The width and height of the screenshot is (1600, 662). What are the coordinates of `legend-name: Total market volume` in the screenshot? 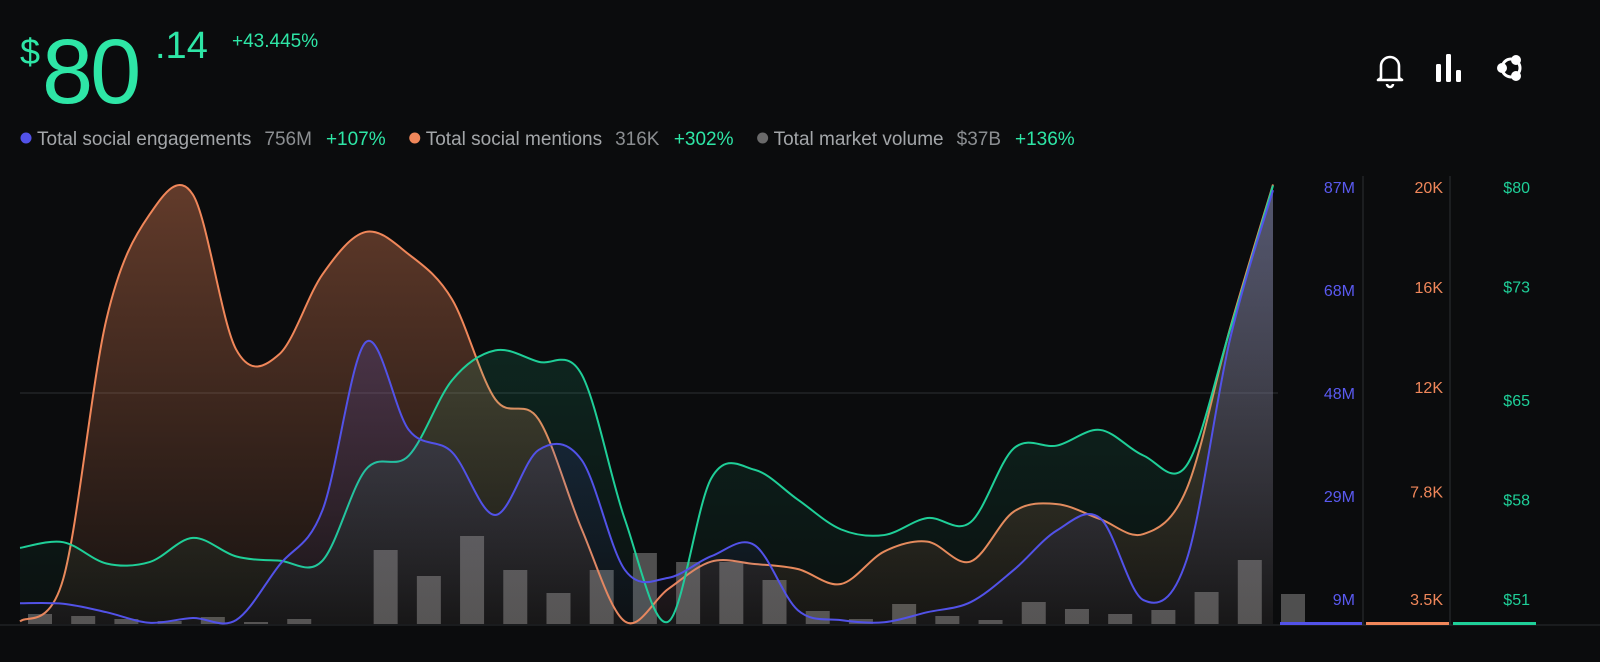 It's located at (859, 139).